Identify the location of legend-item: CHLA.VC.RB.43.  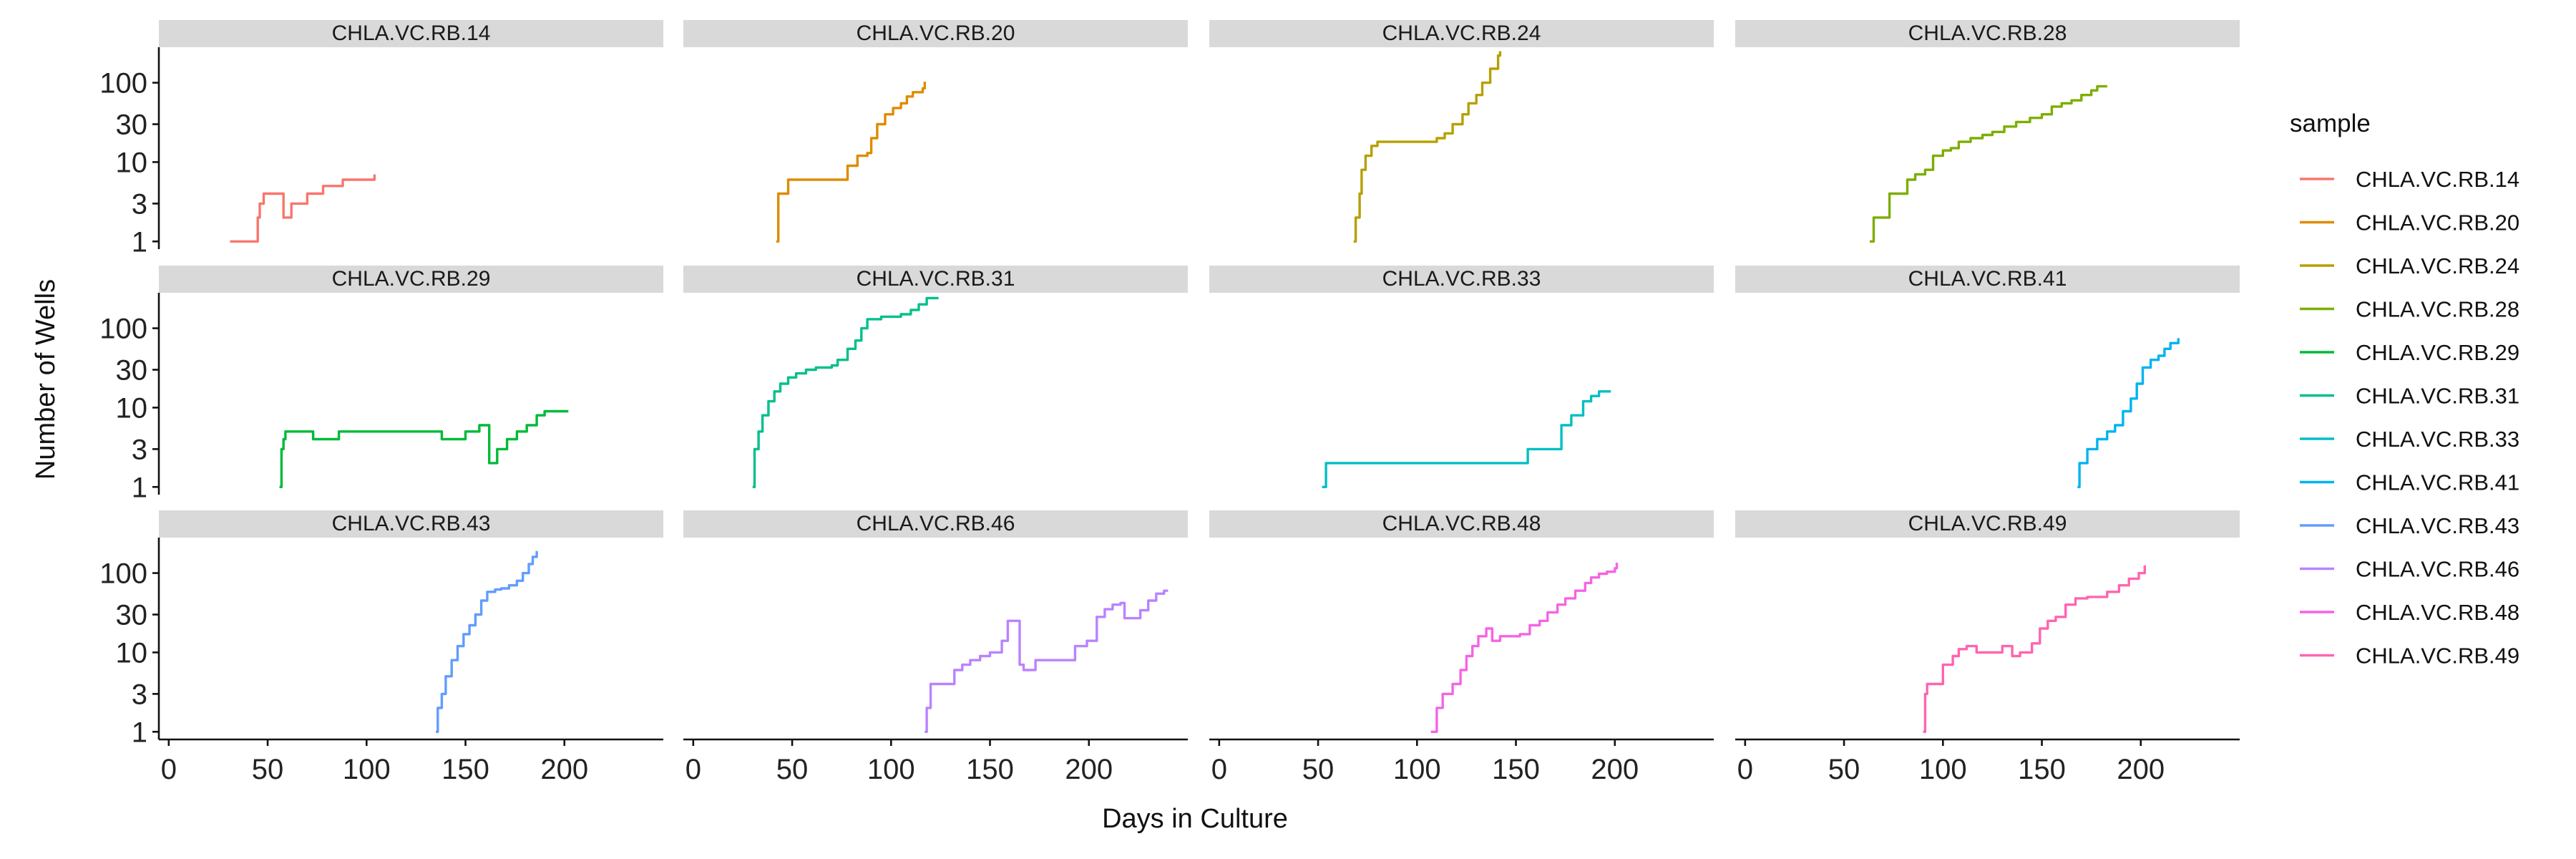
(2409, 525).